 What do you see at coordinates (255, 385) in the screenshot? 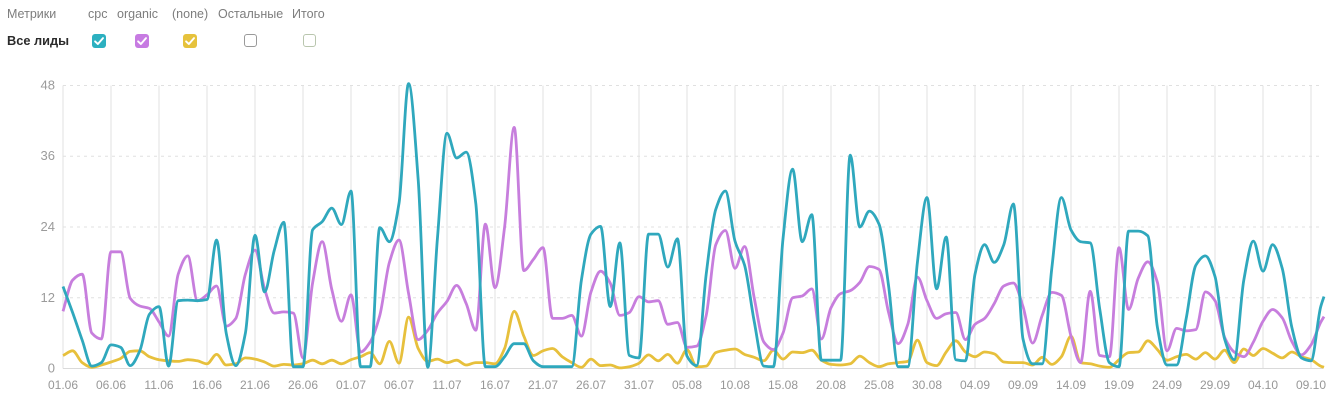
I see `svg-text: 21.06` at bounding box center [255, 385].